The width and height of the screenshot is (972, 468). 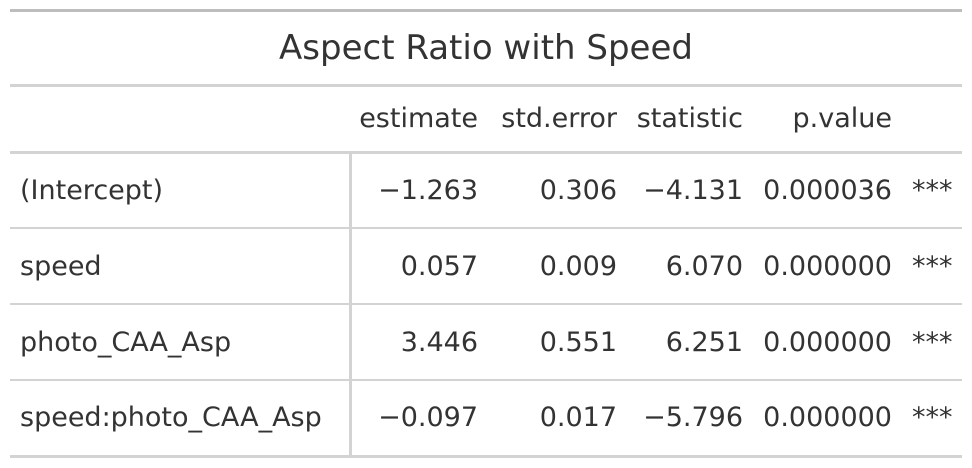 What do you see at coordinates (486, 10) in the screenshot?
I see `top-rule` at bounding box center [486, 10].